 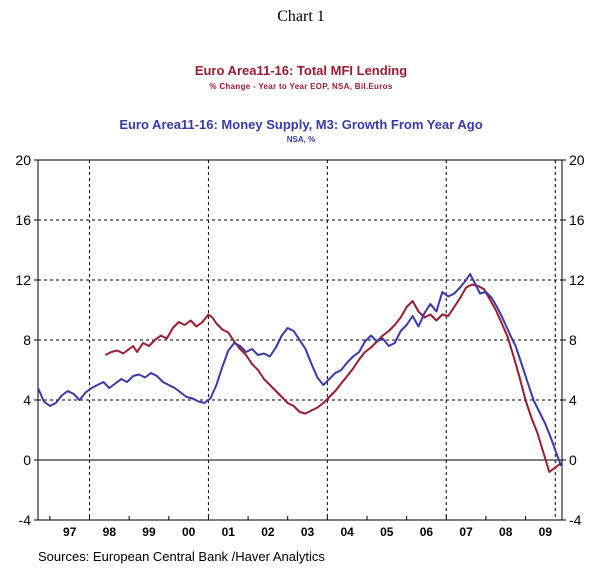 What do you see at coordinates (23, 280) in the screenshot?
I see `y-tick-label-left: 12` at bounding box center [23, 280].